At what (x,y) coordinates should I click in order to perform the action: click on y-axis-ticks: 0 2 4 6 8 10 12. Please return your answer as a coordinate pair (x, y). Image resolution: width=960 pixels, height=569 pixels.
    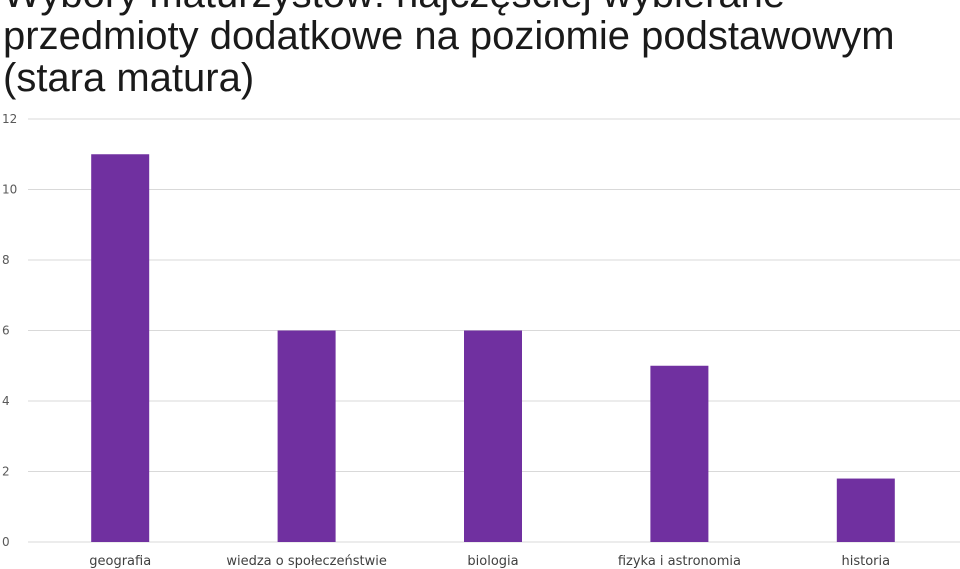
    Looking at the image, I should click on (9, 330).